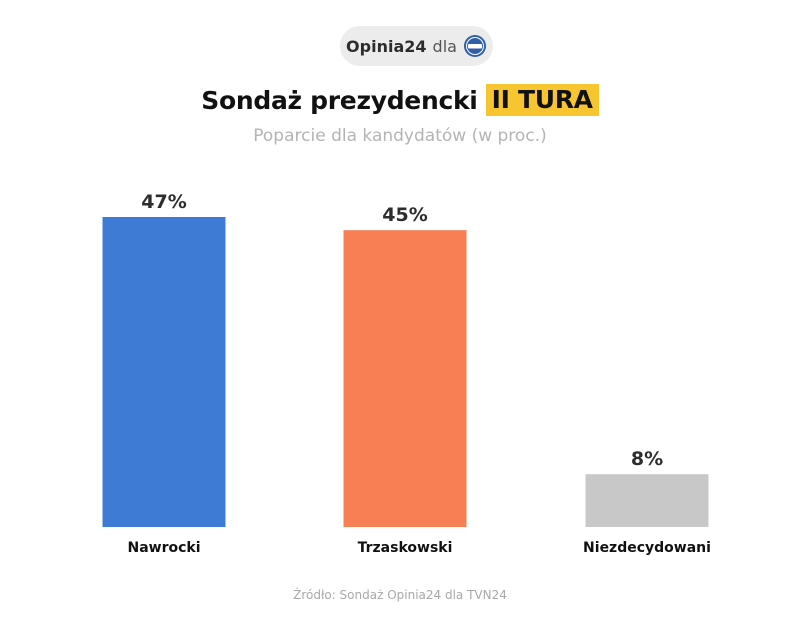 This screenshot has height=623, width=800. Describe the element at coordinates (400, 136) in the screenshot. I see `chart-subtitle: Poparcie dla kandydatów (w proc.)` at that location.